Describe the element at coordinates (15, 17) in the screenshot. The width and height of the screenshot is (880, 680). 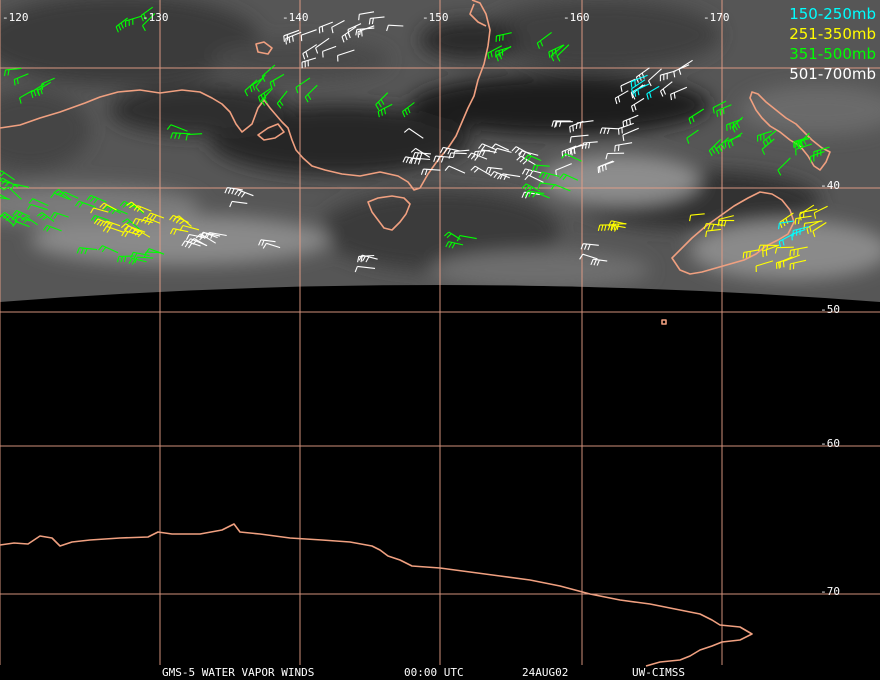
I see `longitude-label-120: -120` at that location.